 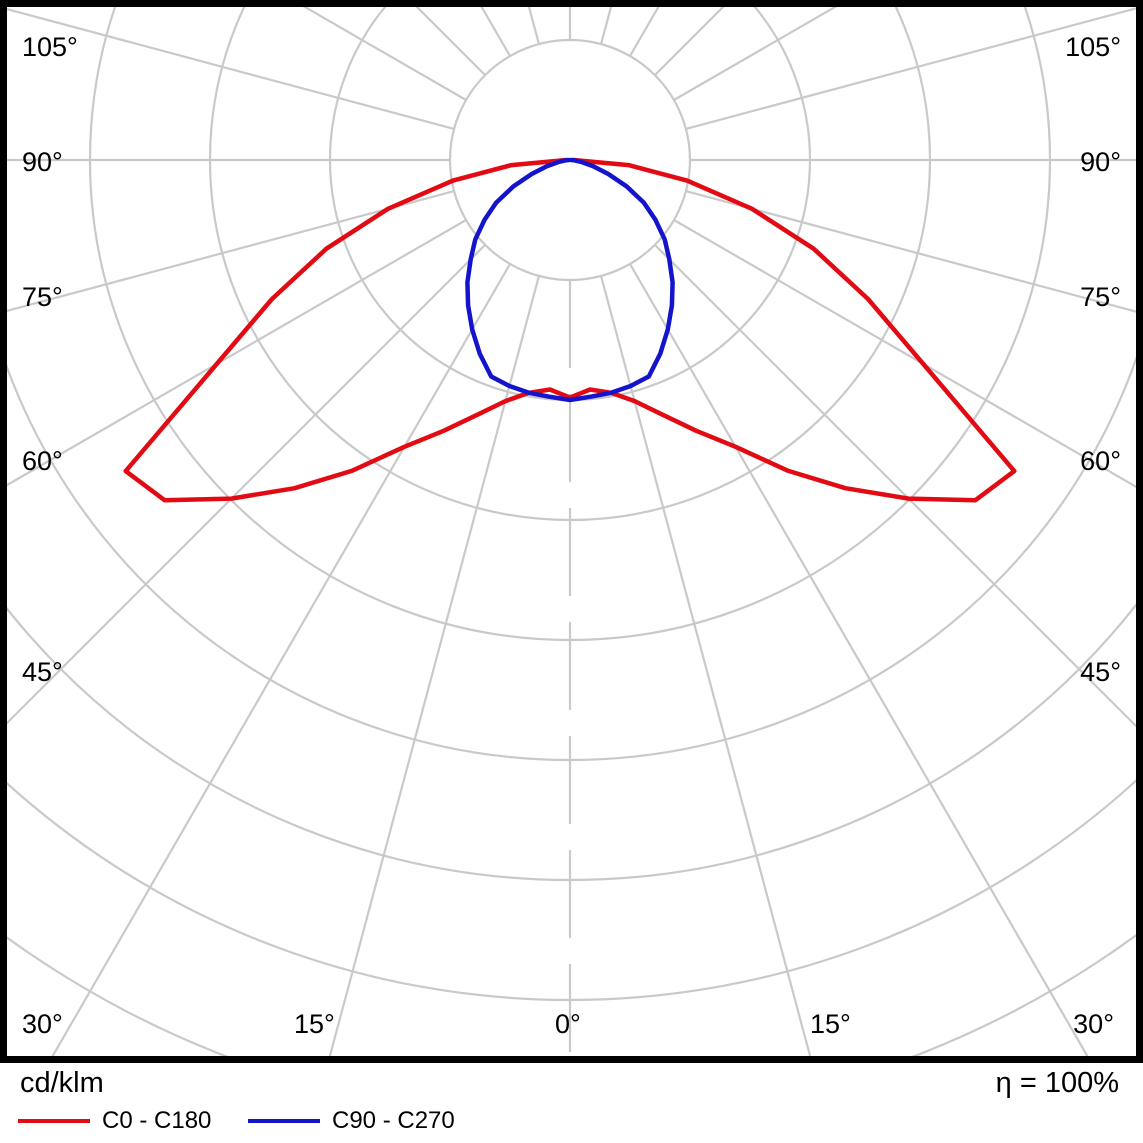 What do you see at coordinates (54, 1121) in the screenshot?
I see `c0-c180-line-swatch` at bounding box center [54, 1121].